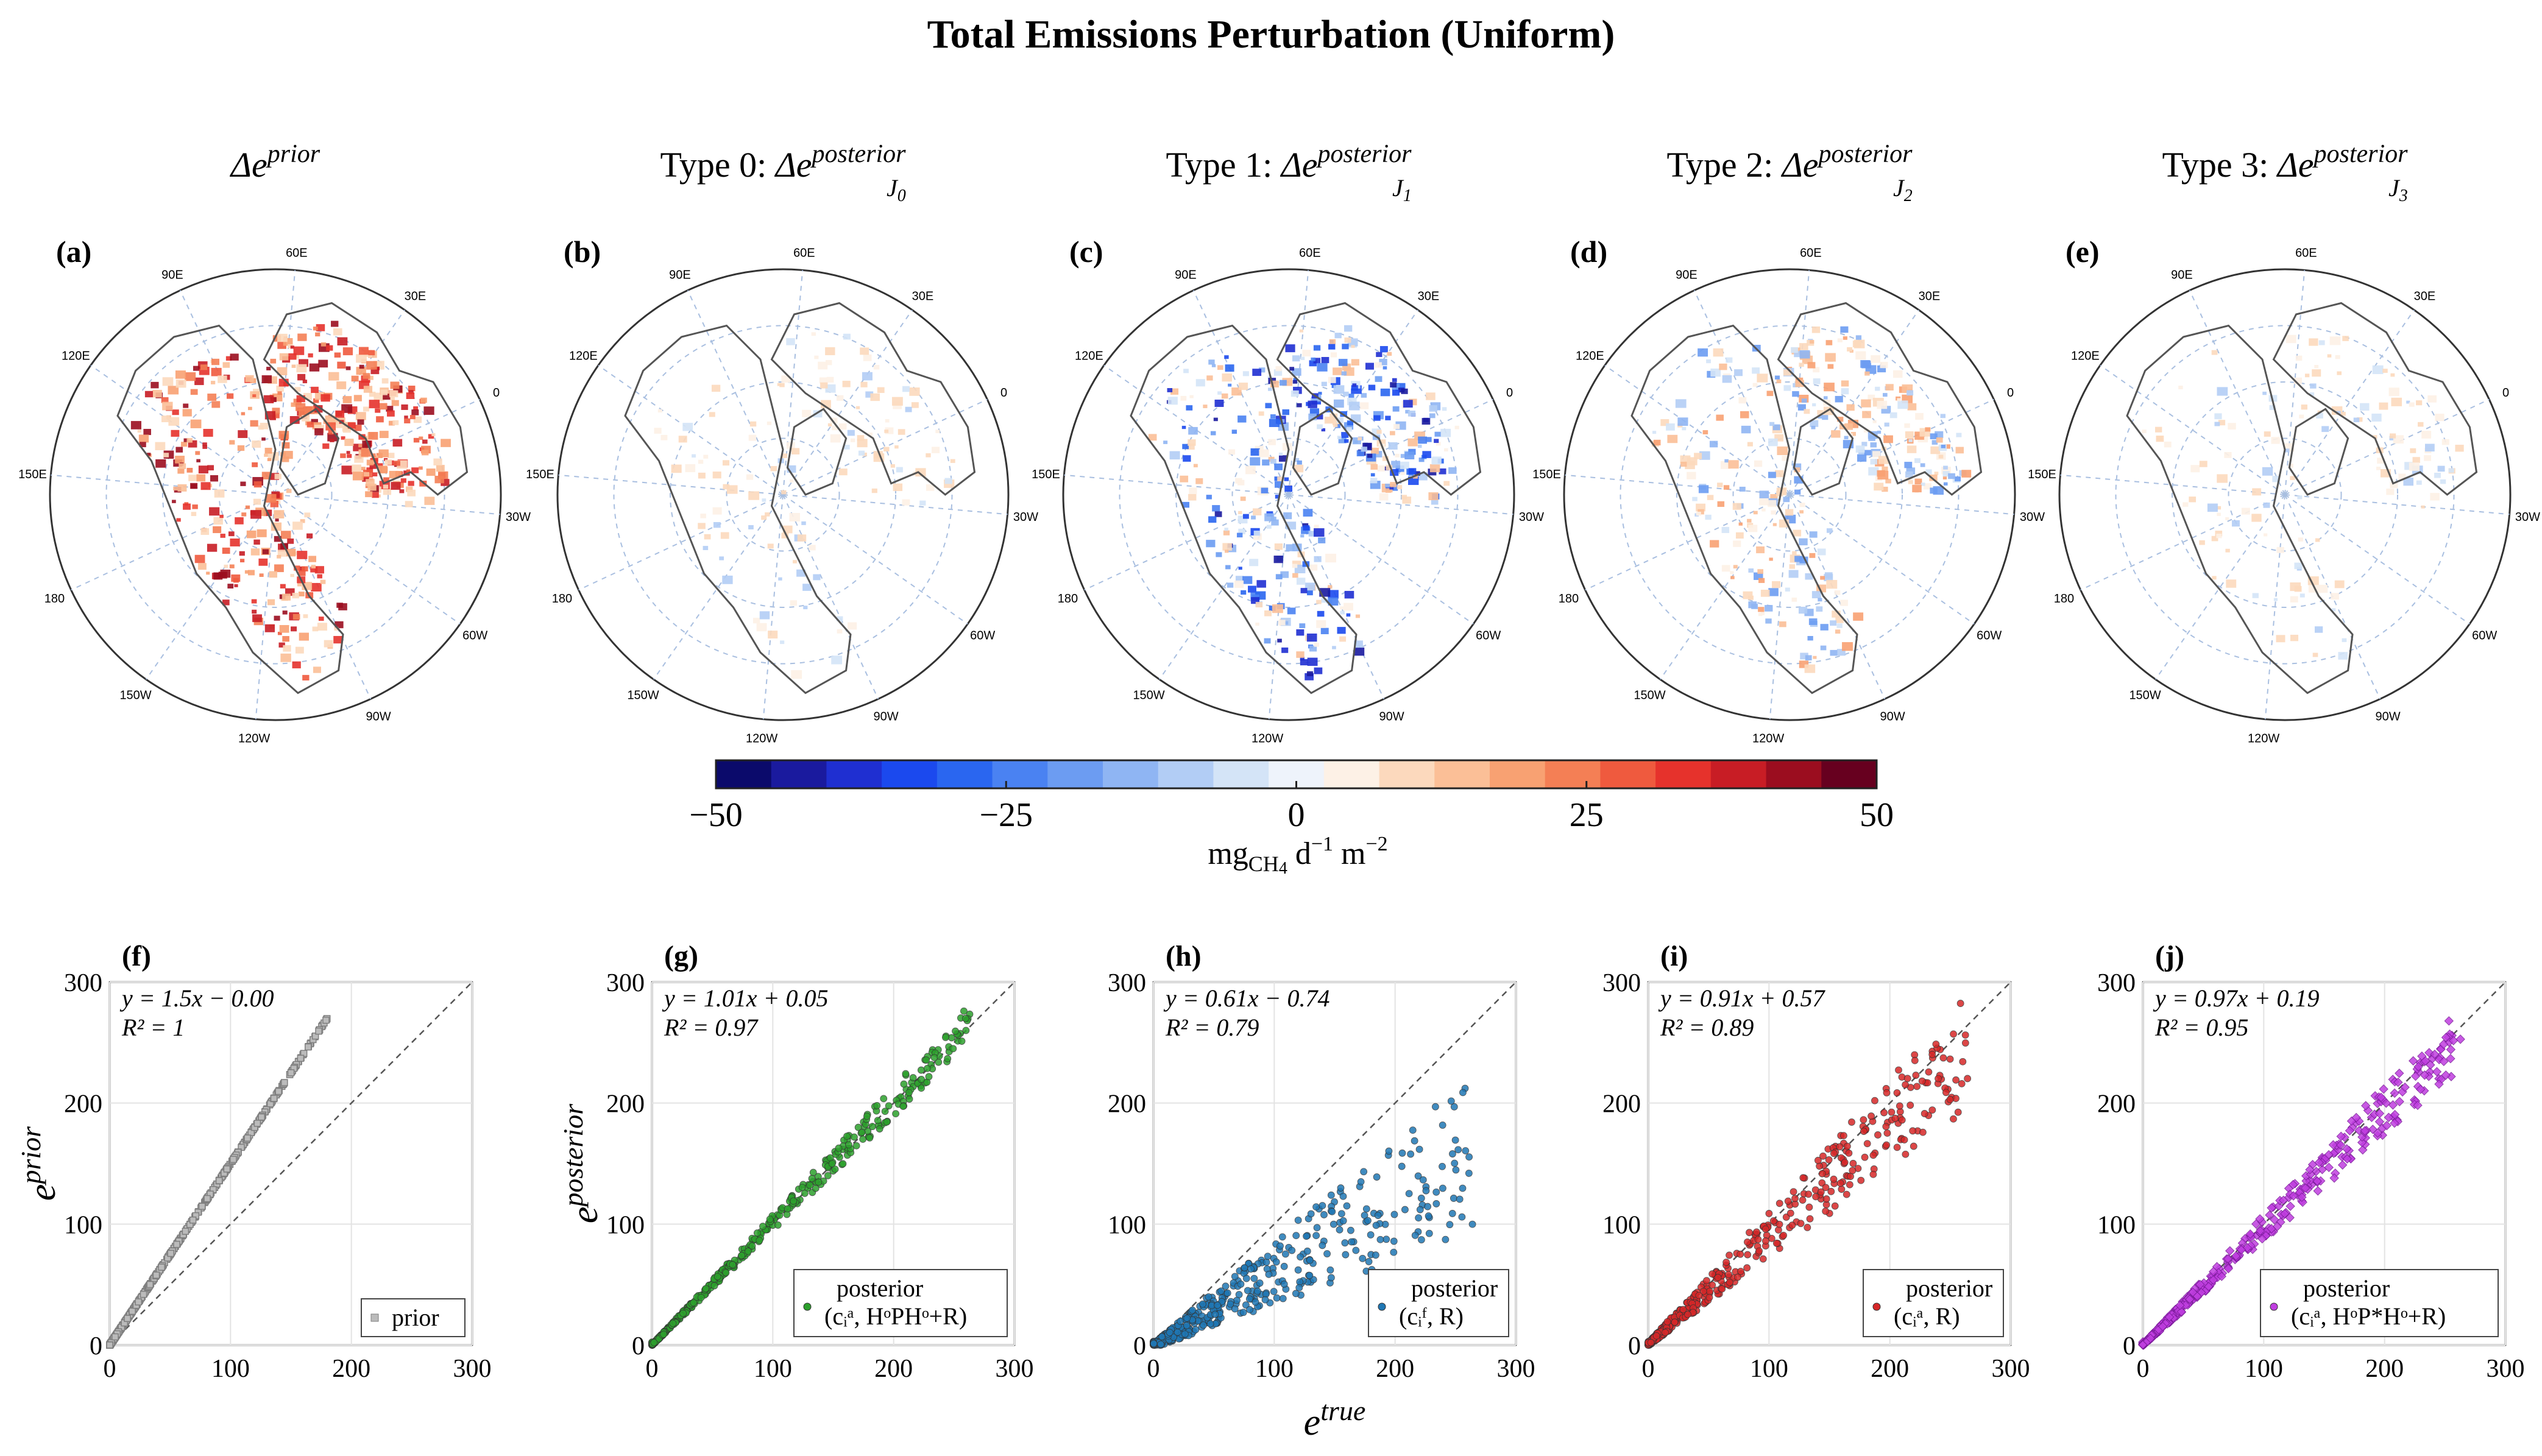 This screenshot has width=2542, height=1456. What do you see at coordinates (2346, 1288) in the screenshot?
I see `legend-label: posterior` at bounding box center [2346, 1288].